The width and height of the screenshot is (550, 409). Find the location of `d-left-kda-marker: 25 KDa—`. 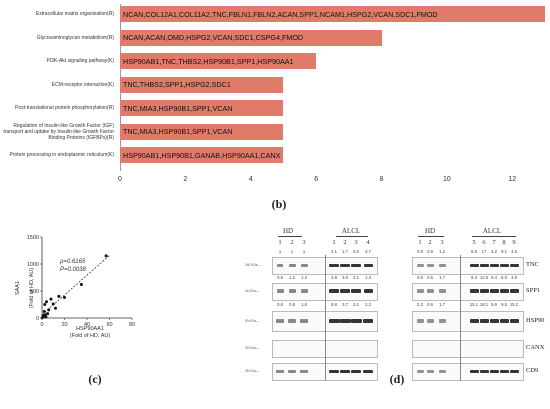

d-left-kda-marker: 25 KDa— is located at coordinates (252, 371).